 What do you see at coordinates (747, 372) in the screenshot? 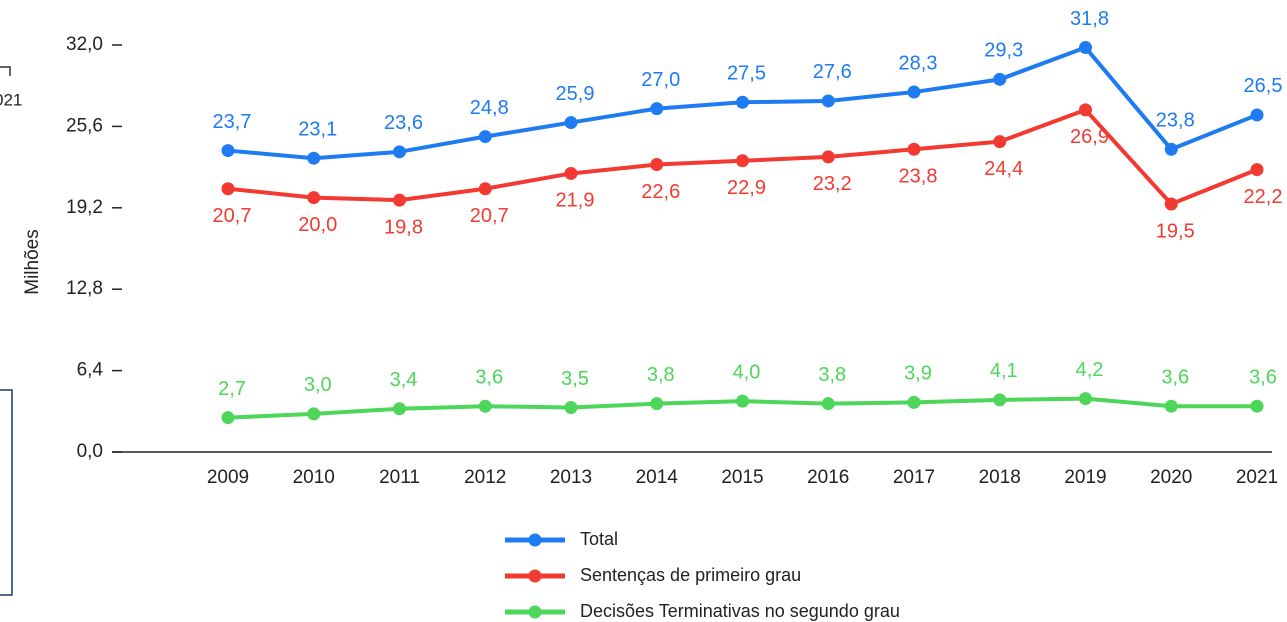
I see `data-label: 4,0` at bounding box center [747, 372].